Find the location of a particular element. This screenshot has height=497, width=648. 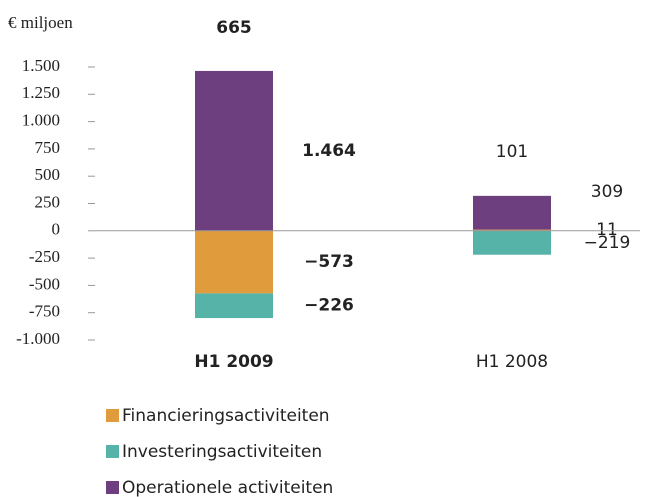

legend-label: Operationele activiteiten is located at coordinates (227, 487).